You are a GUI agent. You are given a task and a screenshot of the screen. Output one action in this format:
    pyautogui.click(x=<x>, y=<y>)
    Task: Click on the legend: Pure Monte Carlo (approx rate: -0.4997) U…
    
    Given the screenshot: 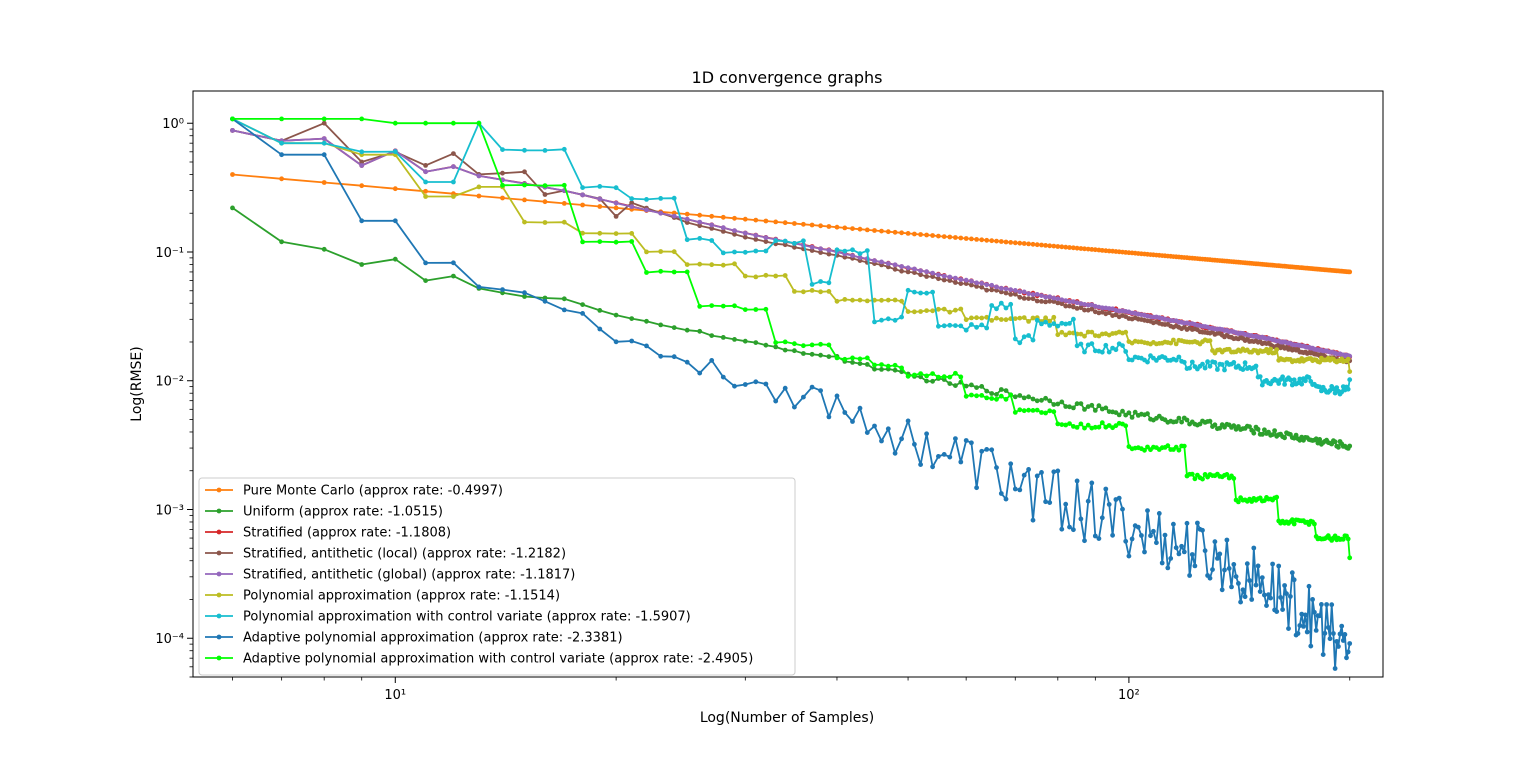 What is the action you would take?
    pyautogui.click(x=497, y=576)
    